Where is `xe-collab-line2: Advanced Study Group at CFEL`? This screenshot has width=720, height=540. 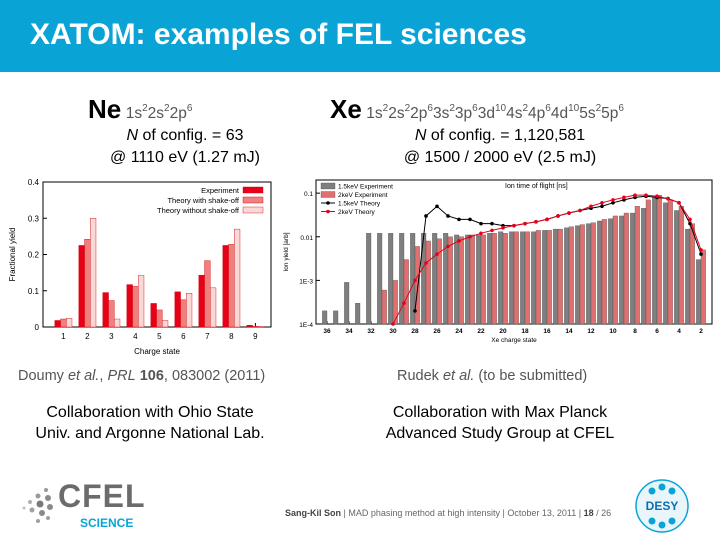
xe-collab-line2: Advanced Study Group at CFEL is located at coordinates (500, 433).